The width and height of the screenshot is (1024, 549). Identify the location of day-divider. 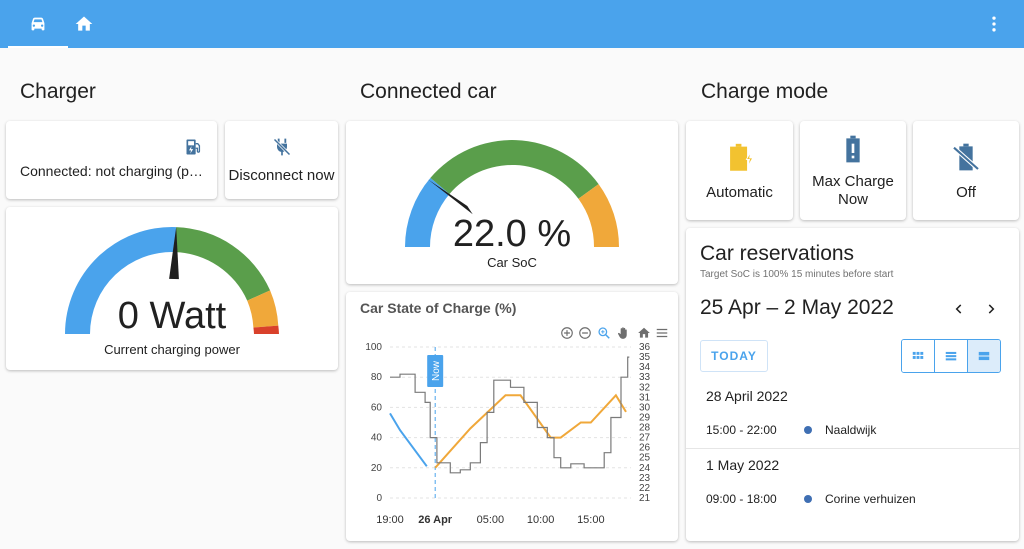
(852, 448).